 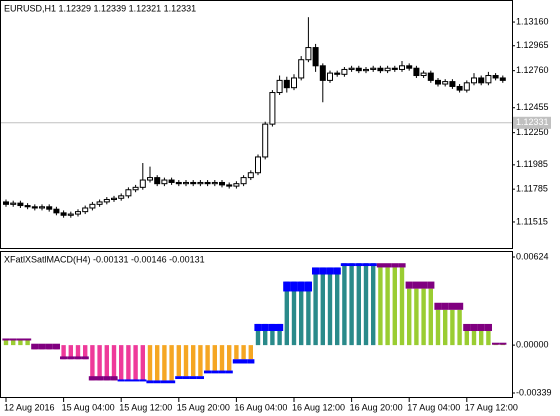 I want to click on x-tick-label: 17 Aug 12:00, so click(x=491, y=407).